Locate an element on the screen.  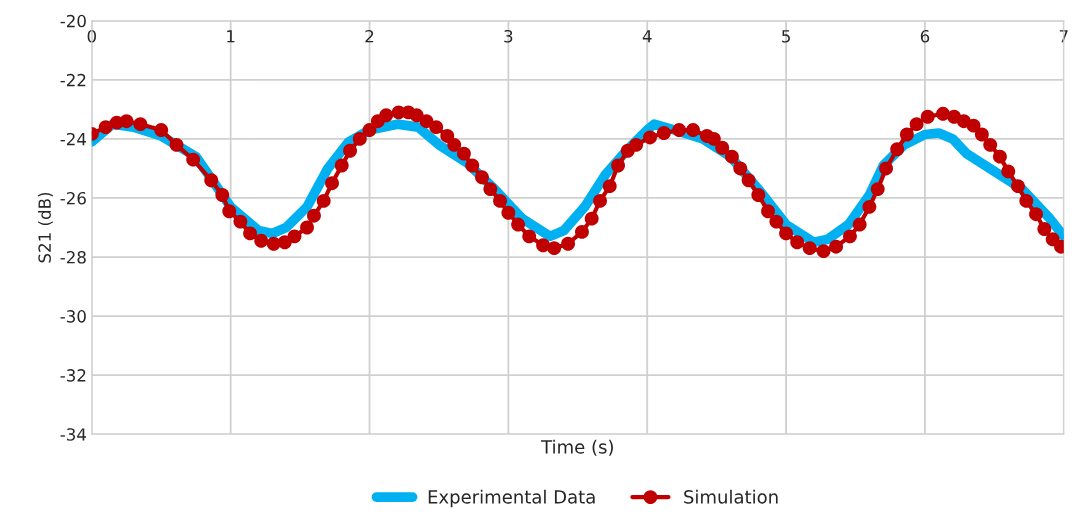
x-tick-label: 3 is located at coordinates (508, 36).